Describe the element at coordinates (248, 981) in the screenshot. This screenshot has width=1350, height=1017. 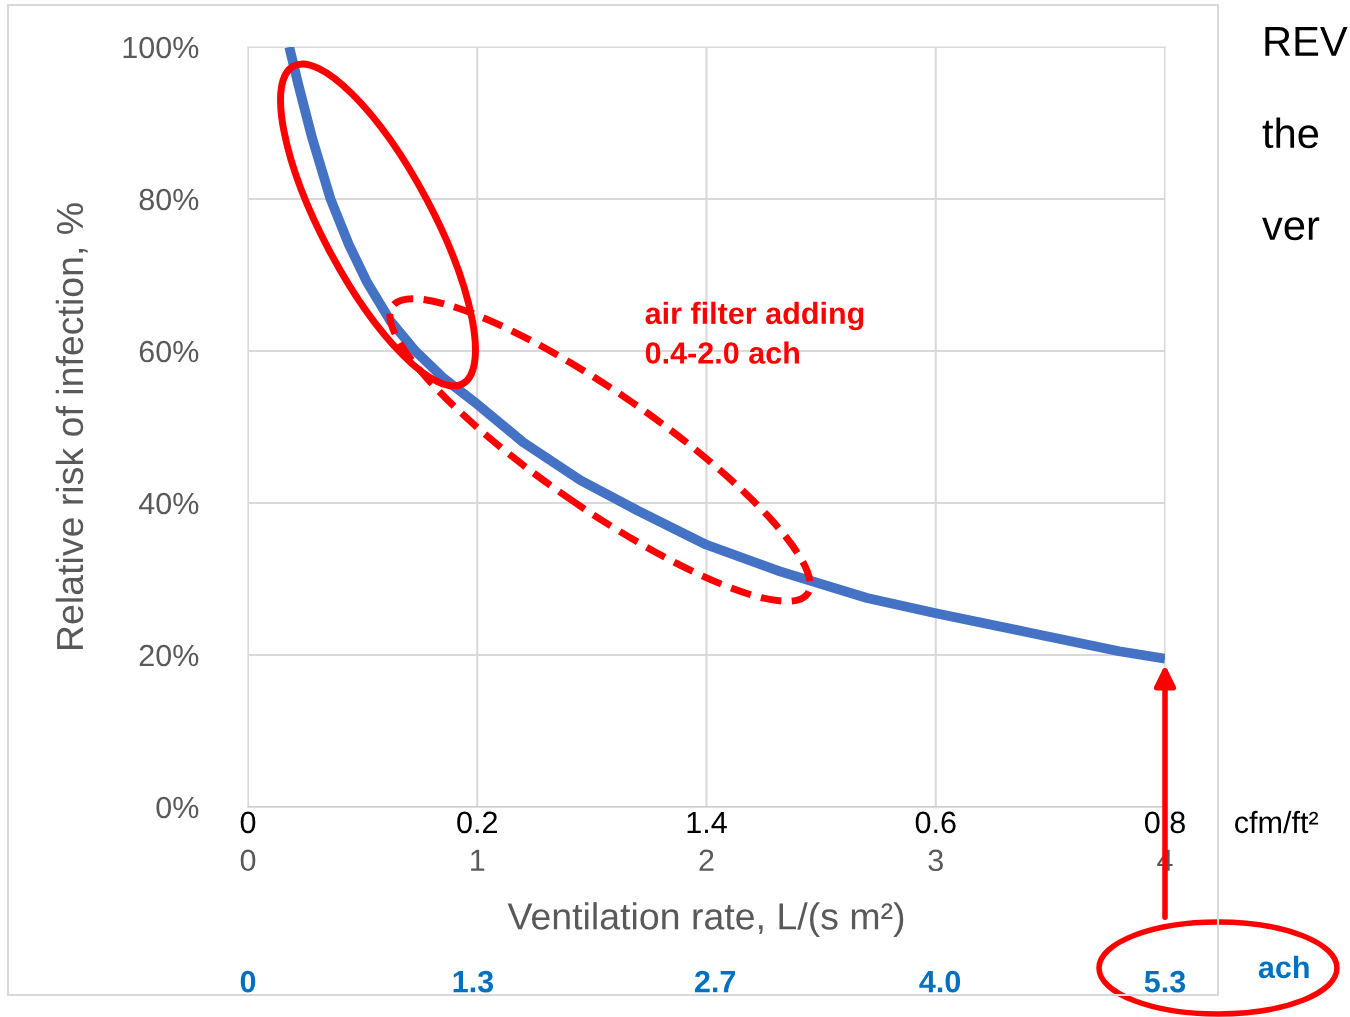
I see `x2-tick-label: 0` at that location.